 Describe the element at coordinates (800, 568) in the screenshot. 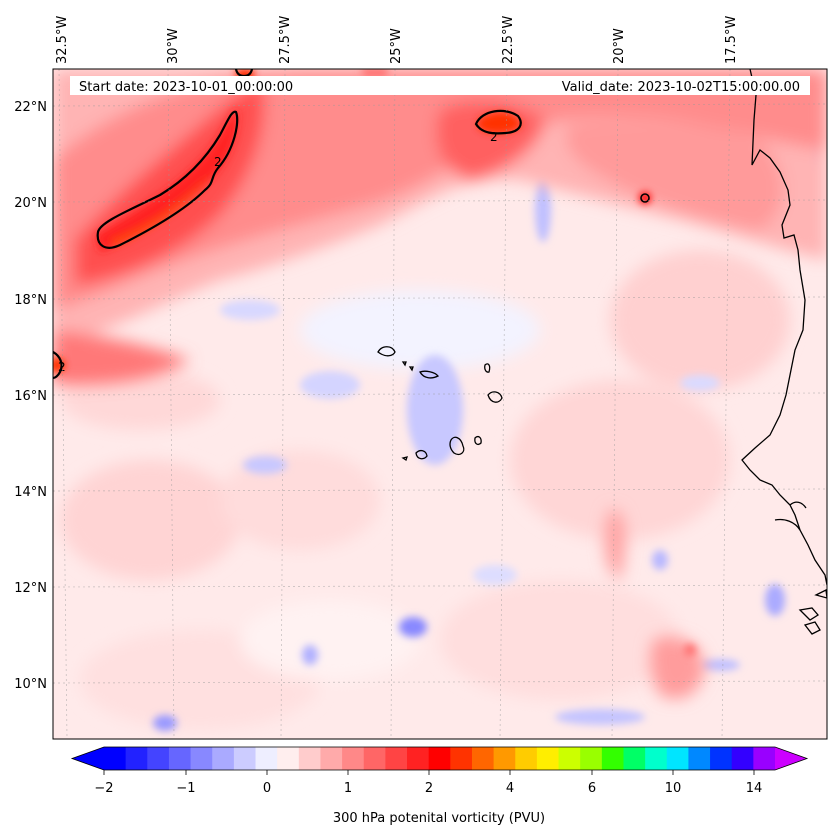

I see `coastline-inlet` at that location.